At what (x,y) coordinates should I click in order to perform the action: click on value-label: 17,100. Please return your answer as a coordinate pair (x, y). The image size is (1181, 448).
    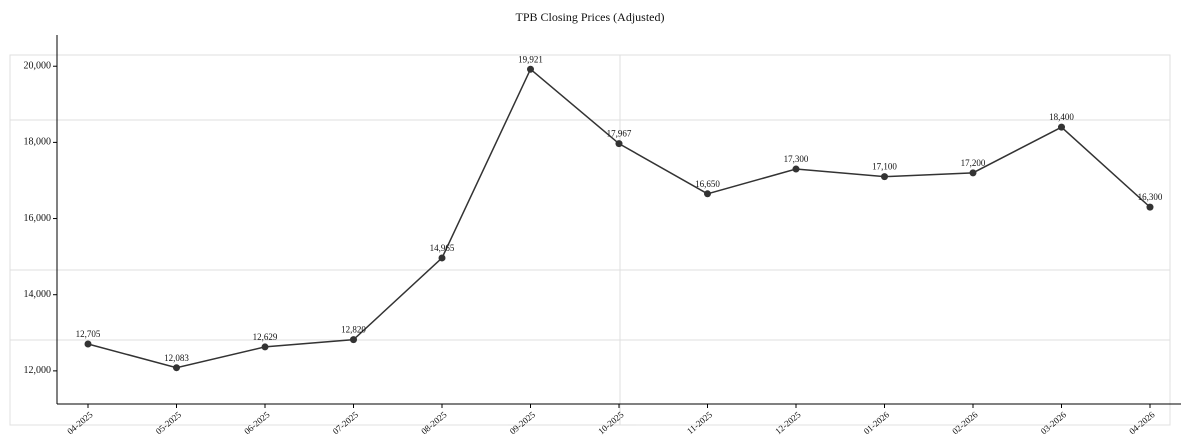
    Looking at the image, I should click on (884, 167).